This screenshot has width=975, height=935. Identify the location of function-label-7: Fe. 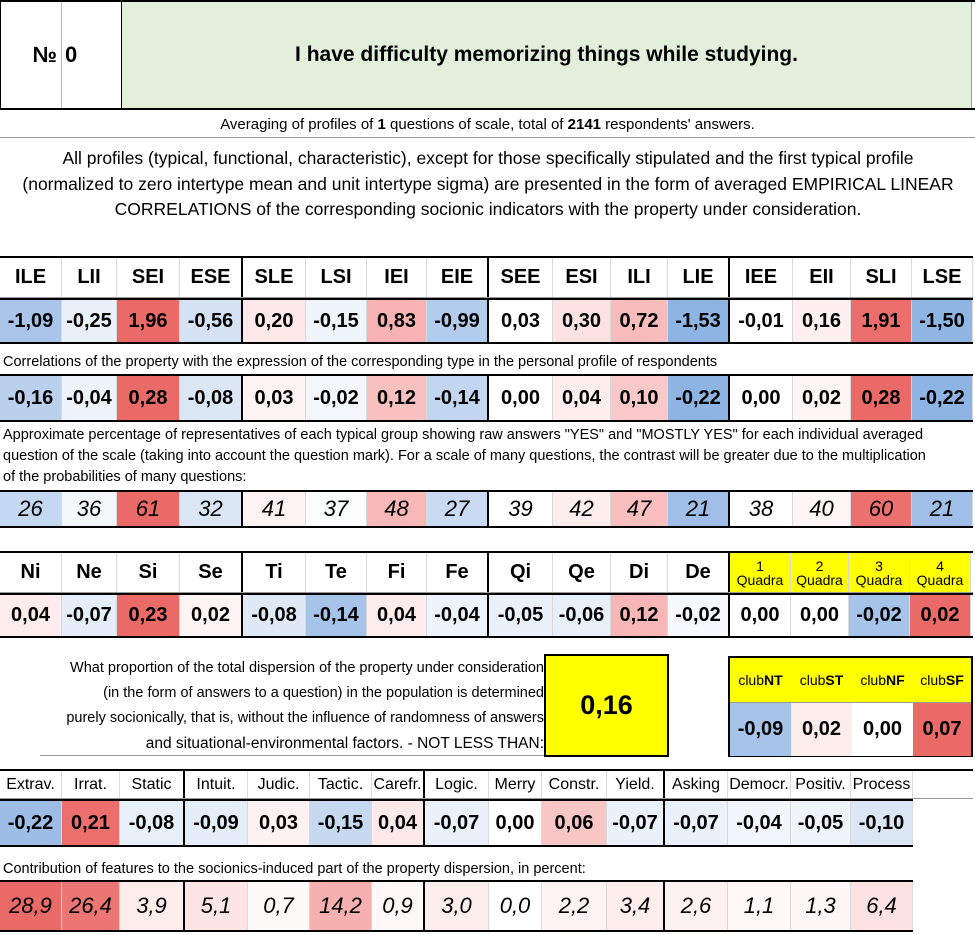
(458, 572).